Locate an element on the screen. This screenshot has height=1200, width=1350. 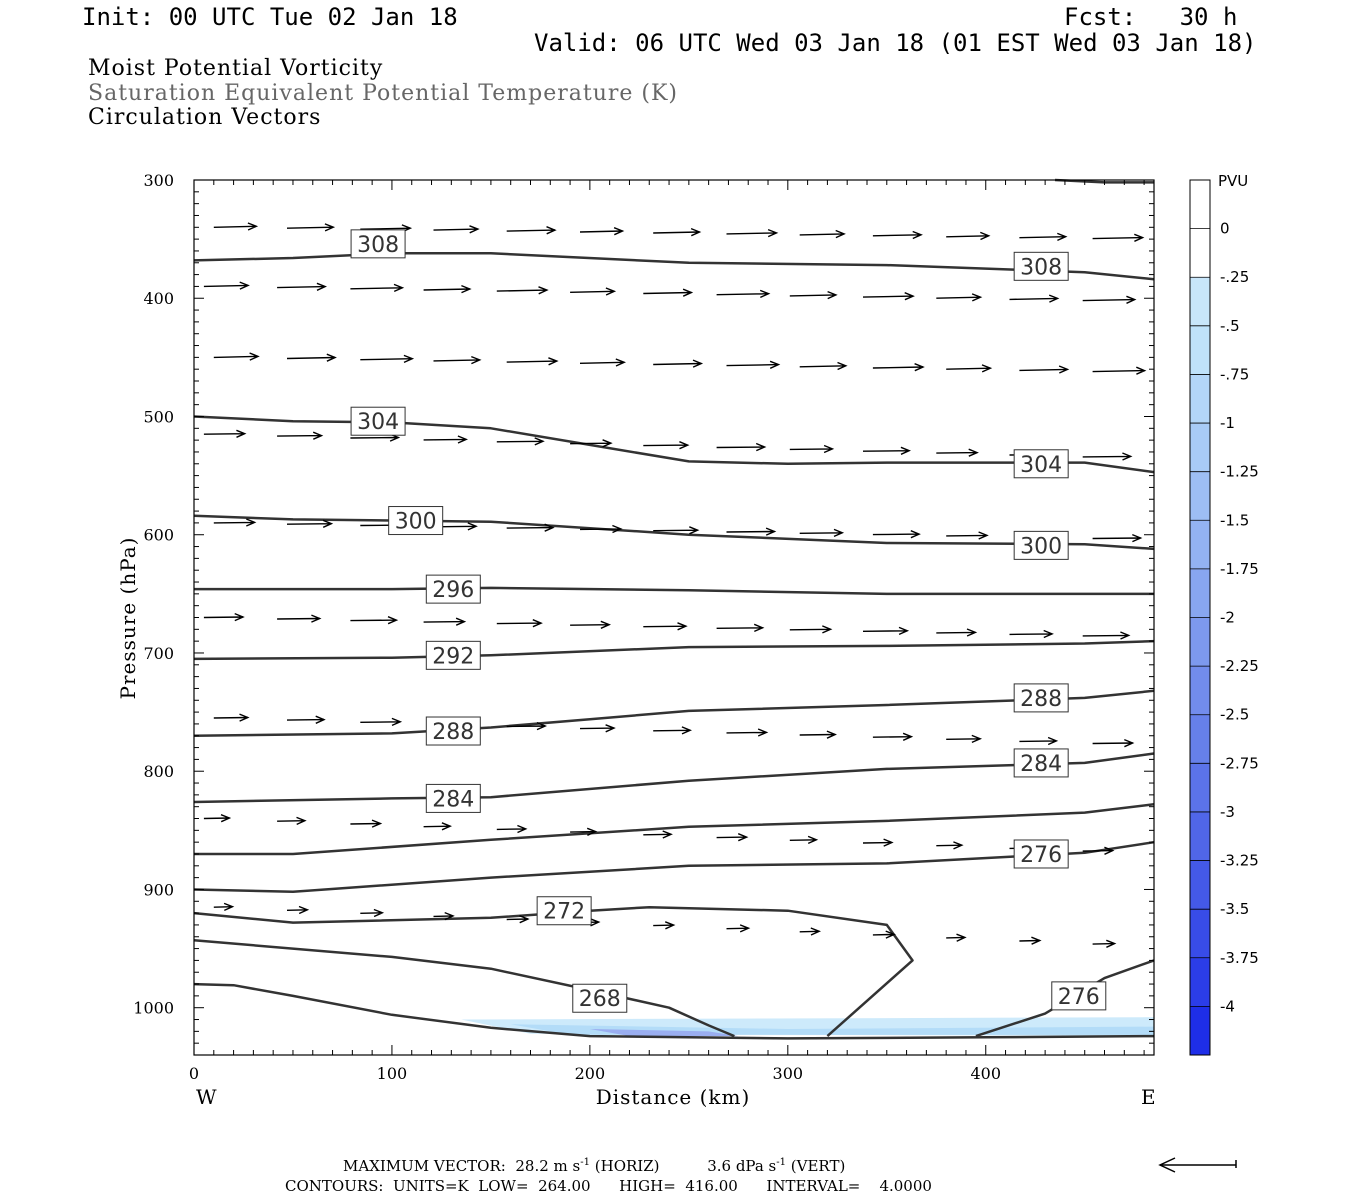
max-vector-label: MAXIMUM VECTOR: is located at coordinates (424, 1166).